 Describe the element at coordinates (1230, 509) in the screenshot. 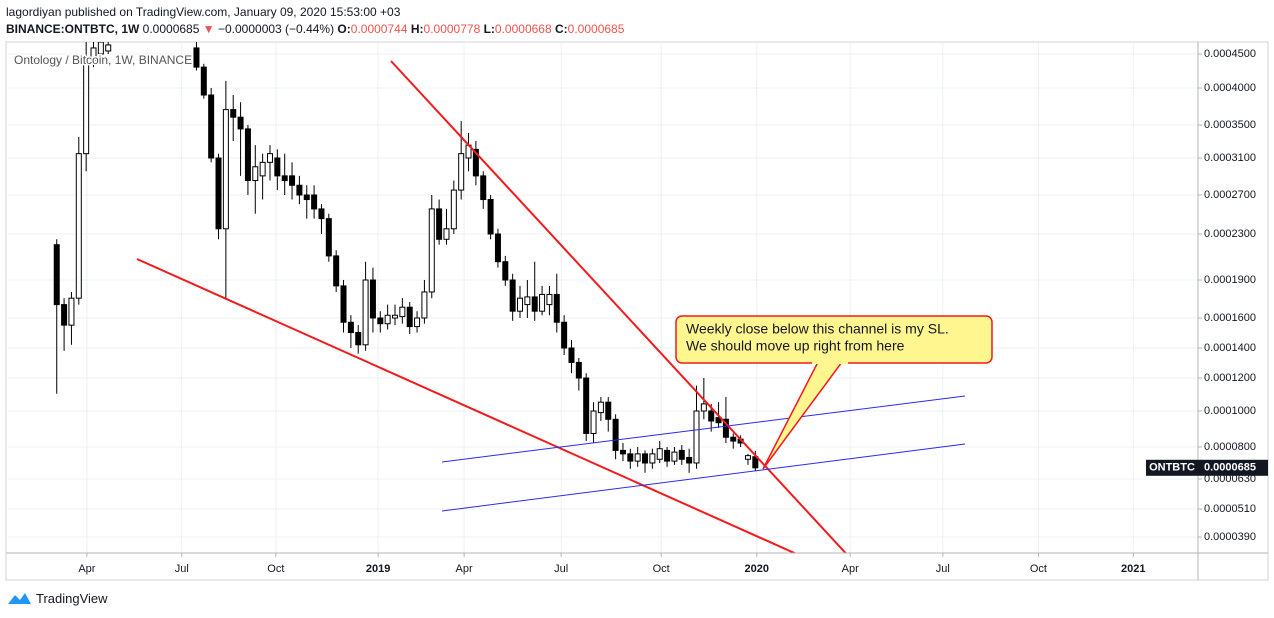

I see `y-tick-label: 0.0000510` at that location.